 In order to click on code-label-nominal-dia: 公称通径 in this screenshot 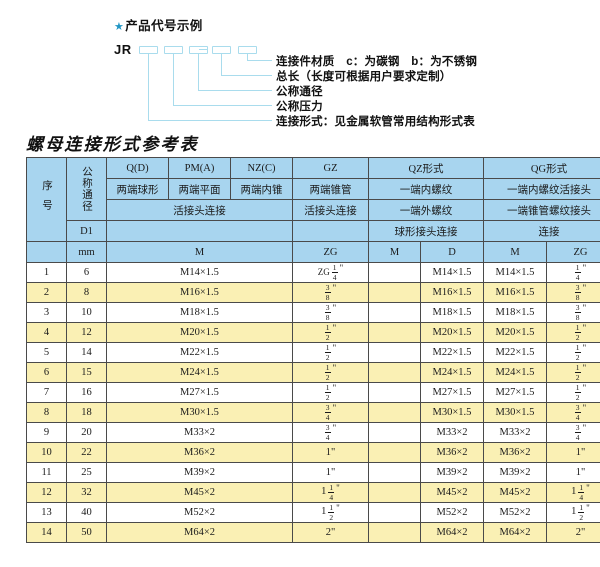, I will do `click(299, 92)`.